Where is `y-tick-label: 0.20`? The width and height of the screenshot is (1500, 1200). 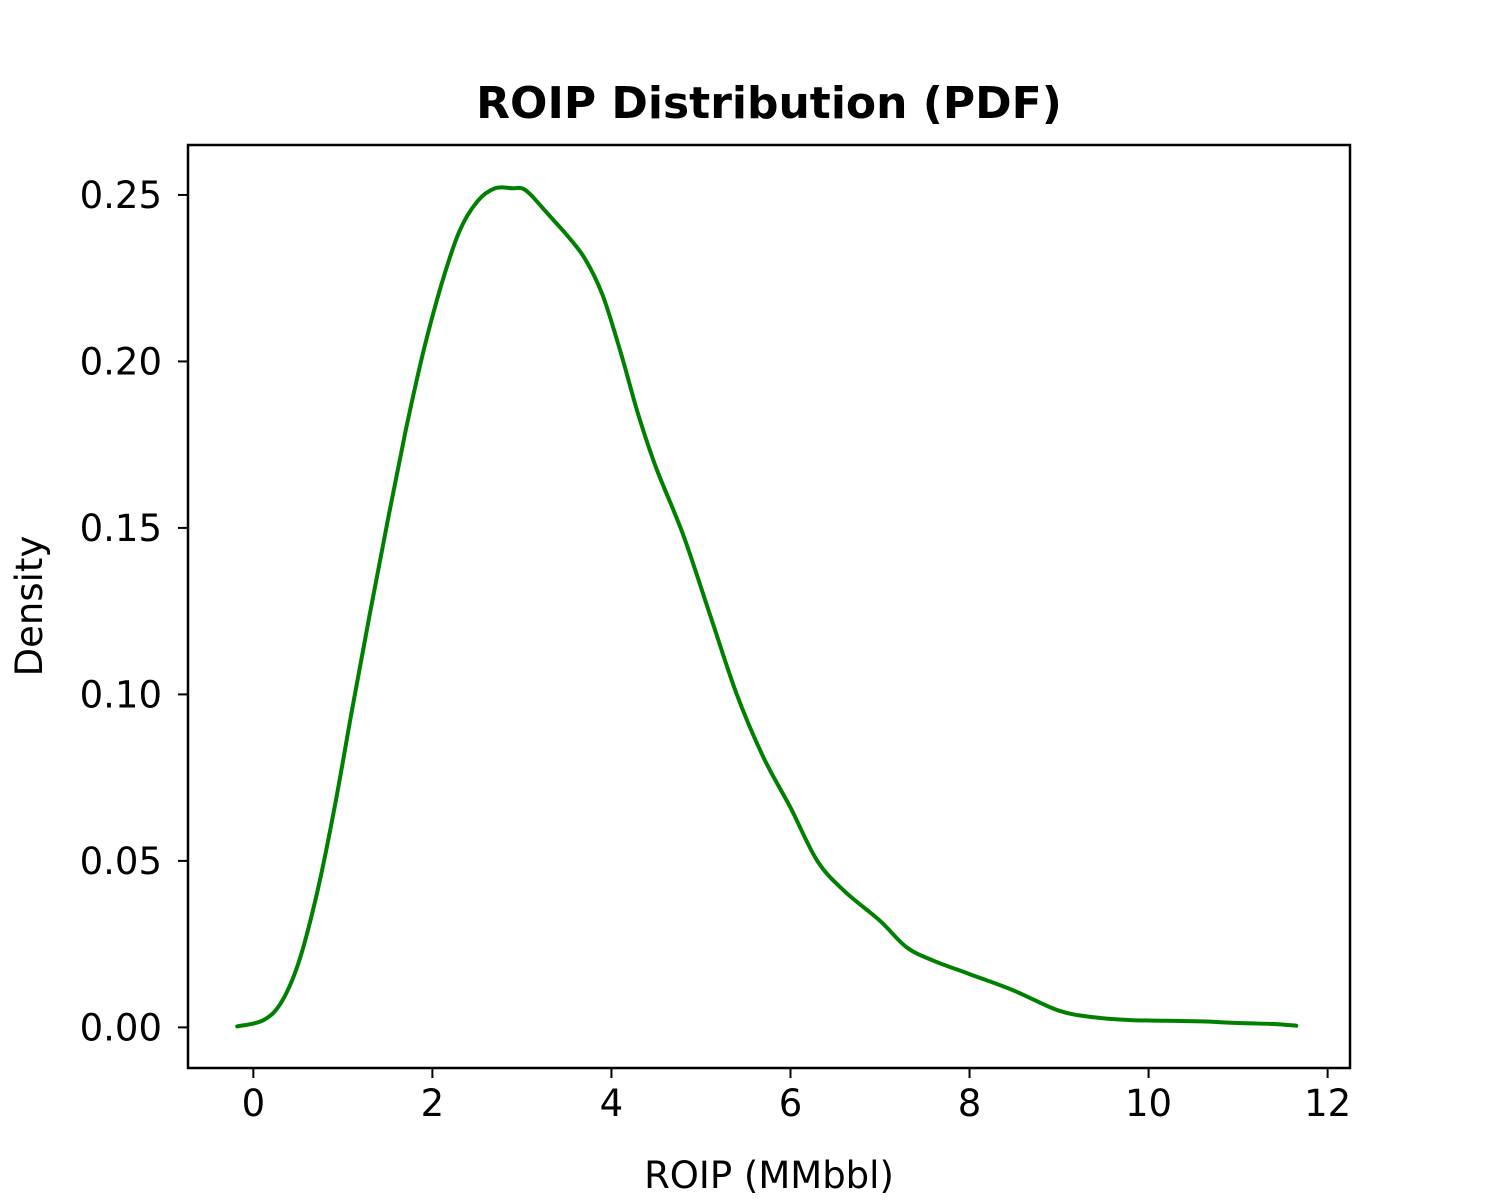
y-tick-label: 0.20 is located at coordinates (121, 361).